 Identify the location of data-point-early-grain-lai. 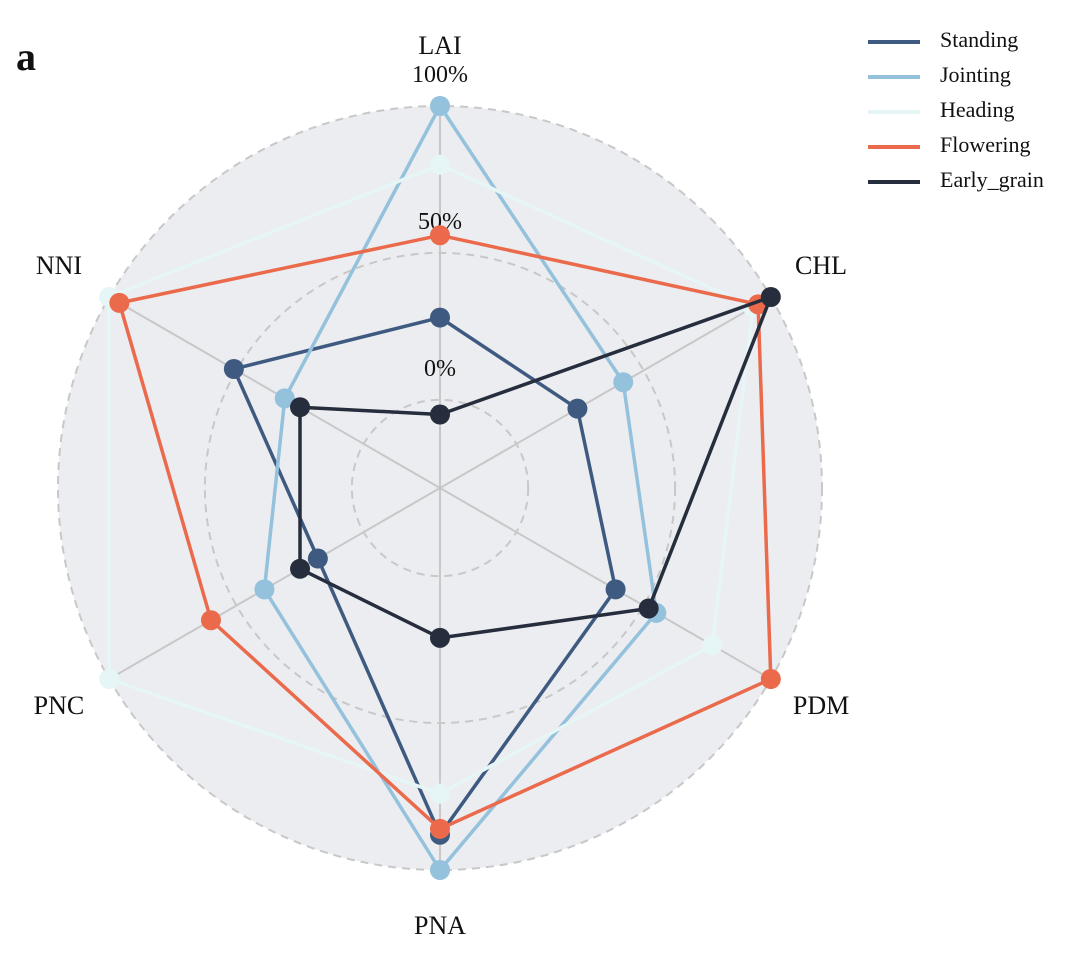
(440, 414).